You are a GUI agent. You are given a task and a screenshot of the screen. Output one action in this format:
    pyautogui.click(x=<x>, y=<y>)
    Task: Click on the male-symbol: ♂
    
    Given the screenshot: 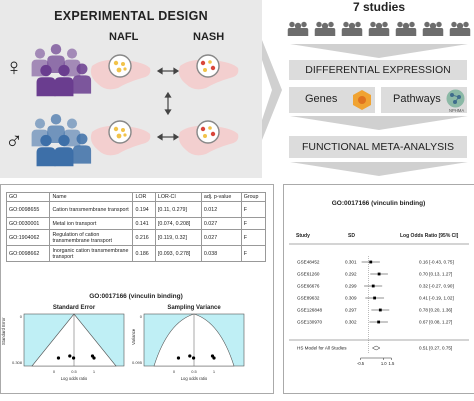 What is the action you would take?
    pyautogui.click(x=14, y=141)
    